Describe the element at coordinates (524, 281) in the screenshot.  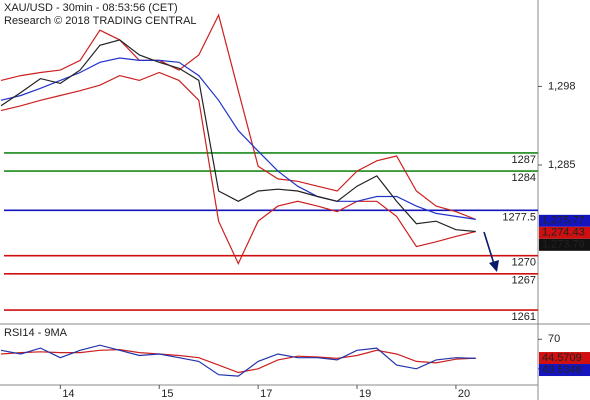
I see `level-label: 1267` at that location.